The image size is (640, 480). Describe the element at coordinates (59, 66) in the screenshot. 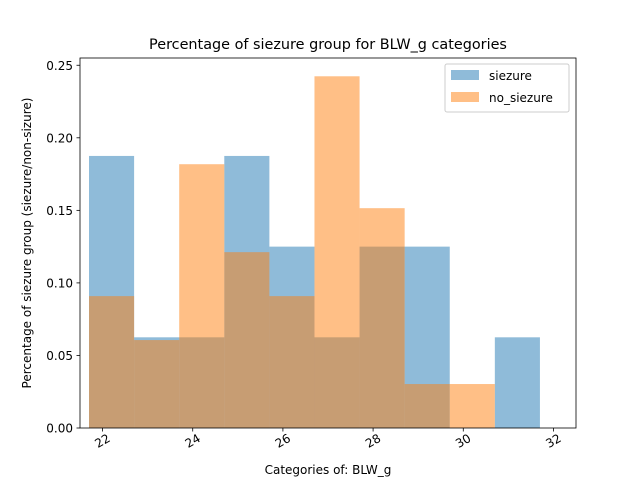

I see `y-tick-label: 0.25` at that location.